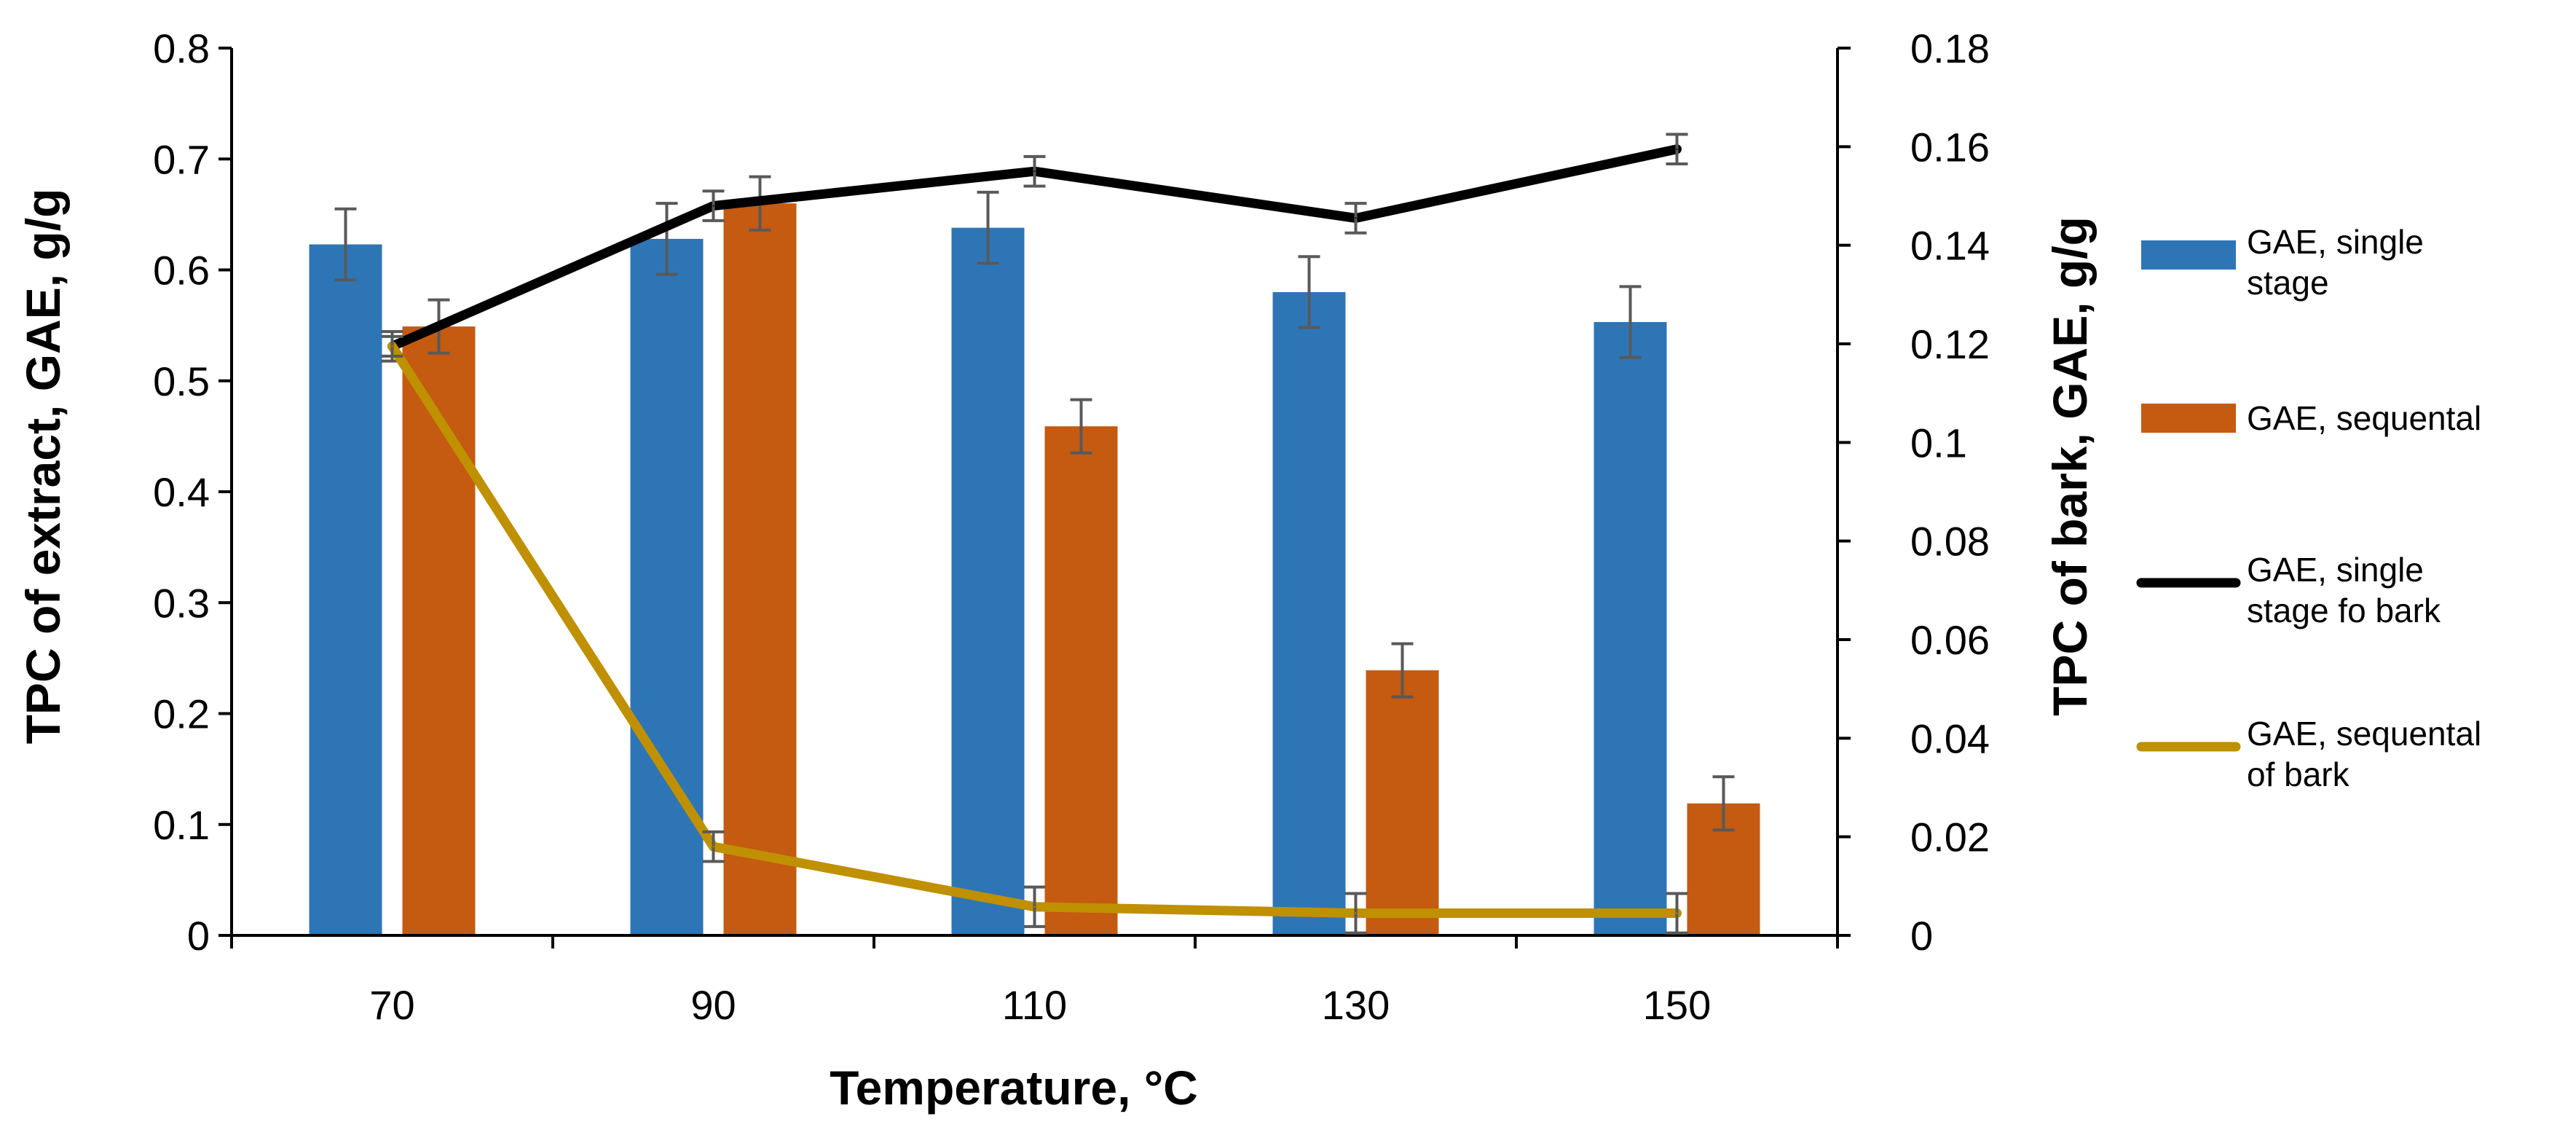  I want to click on y-right-tick-label: 0.08, so click(1950, 542).